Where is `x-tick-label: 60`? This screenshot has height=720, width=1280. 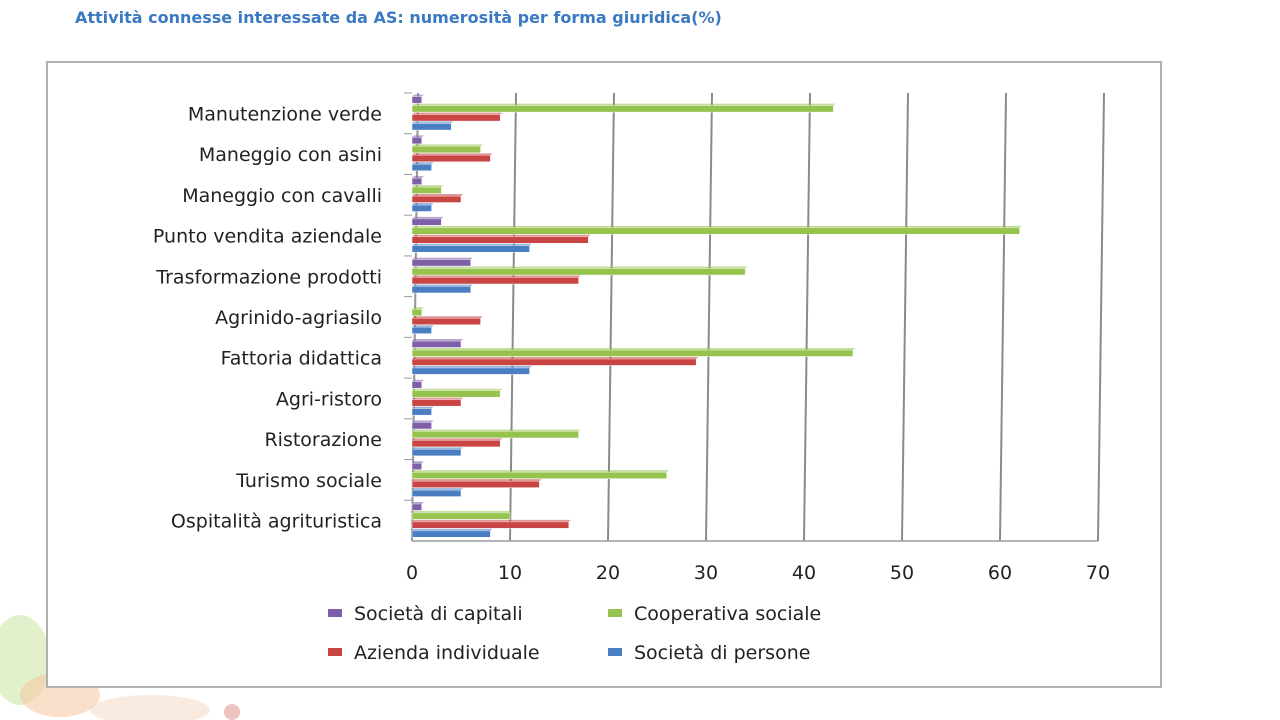
x-tick-label: 60 is located at coordinates (1000, 573).